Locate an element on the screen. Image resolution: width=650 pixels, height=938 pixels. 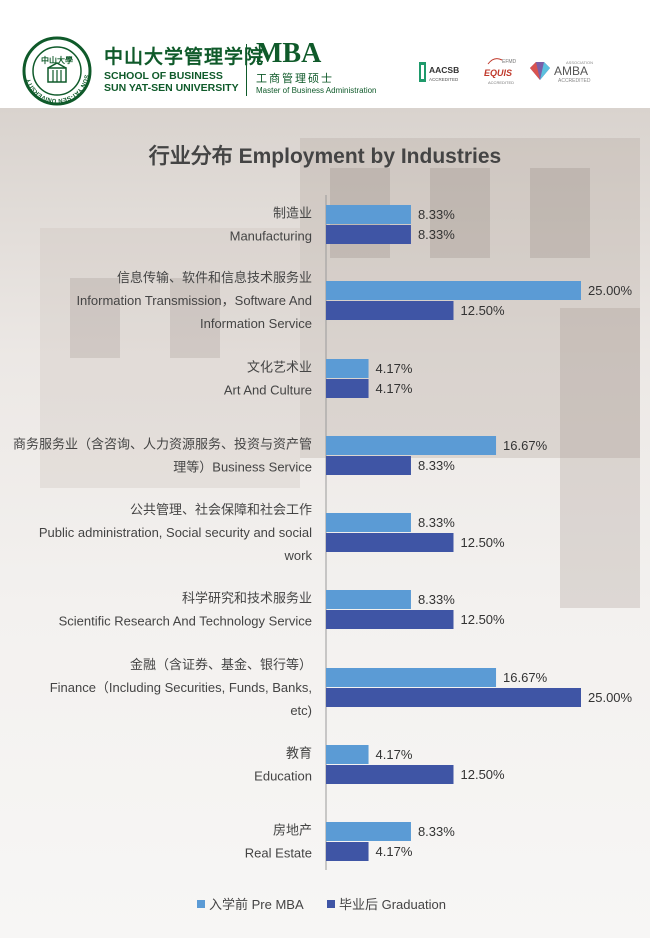
category-label: 金融（含证券、基金、银行等） is located at coordinates (221, 664).